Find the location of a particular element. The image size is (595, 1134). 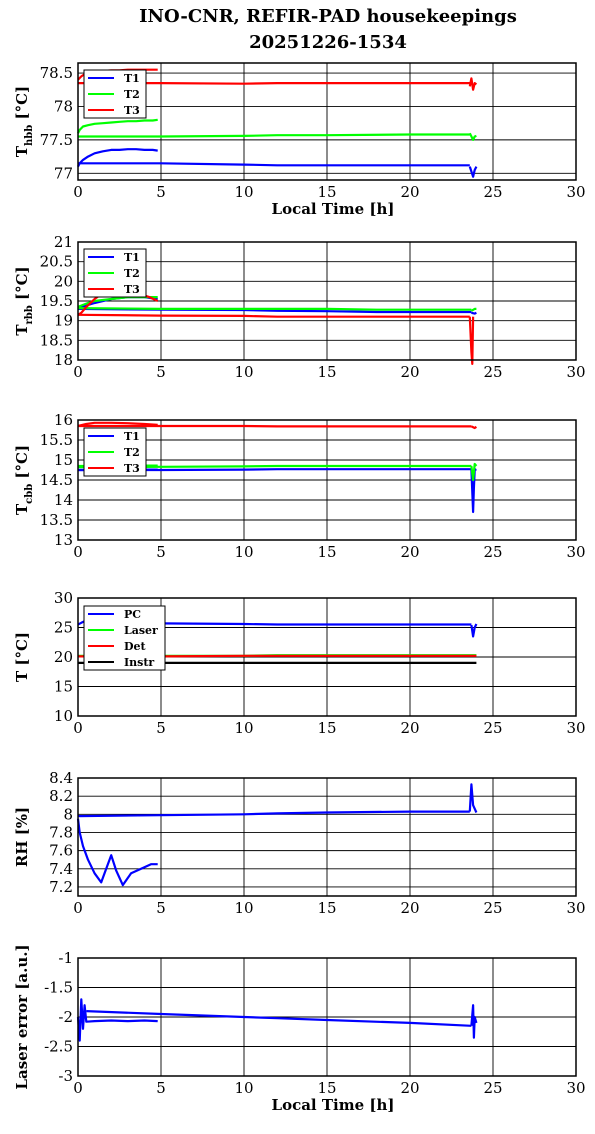

y-tick-label: -2 is located at coordinates (65, 1017).